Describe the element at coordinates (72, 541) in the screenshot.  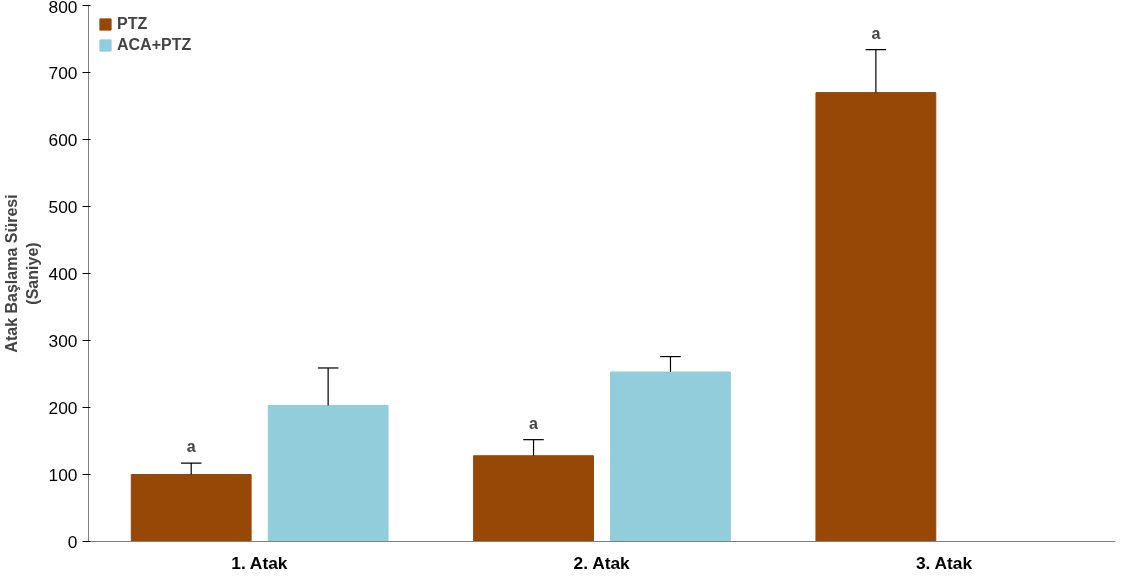
I see `y-tick-label: 0` at that location.